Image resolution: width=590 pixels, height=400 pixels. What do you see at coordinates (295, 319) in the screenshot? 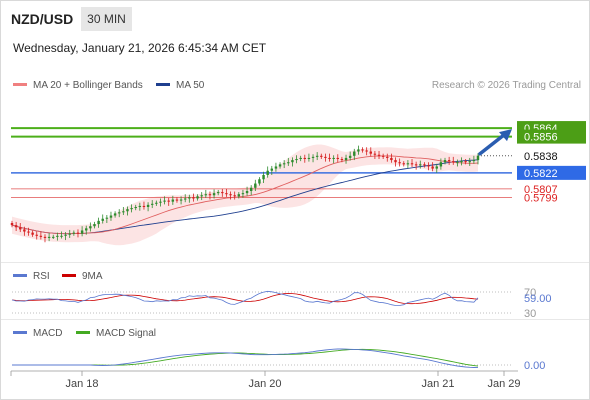
I see `panel-divider-macd` at bounding box center [295, 319].